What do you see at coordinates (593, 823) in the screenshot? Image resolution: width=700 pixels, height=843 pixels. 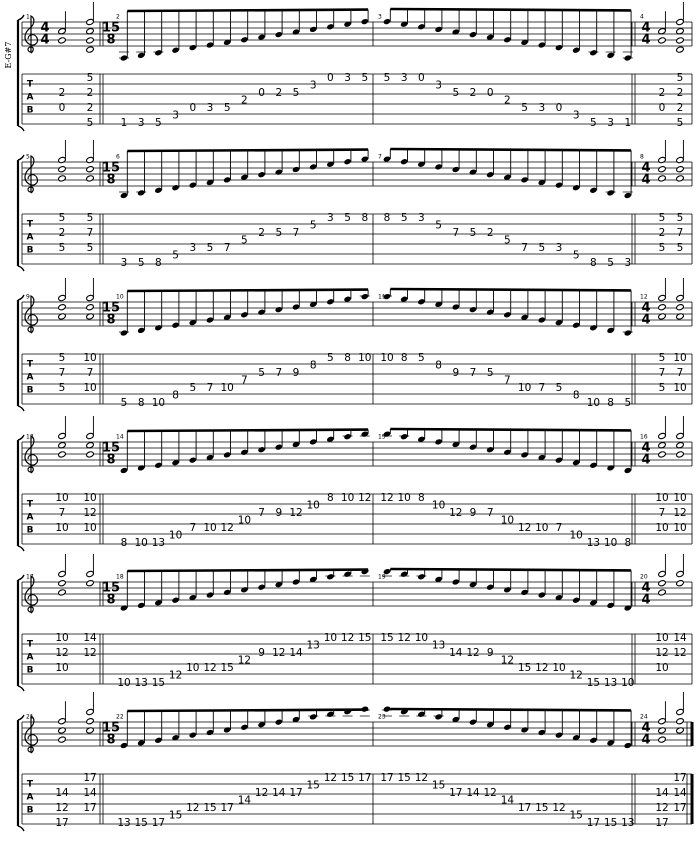 I see `tab-fret: 17` at bounding box center [593, 823].